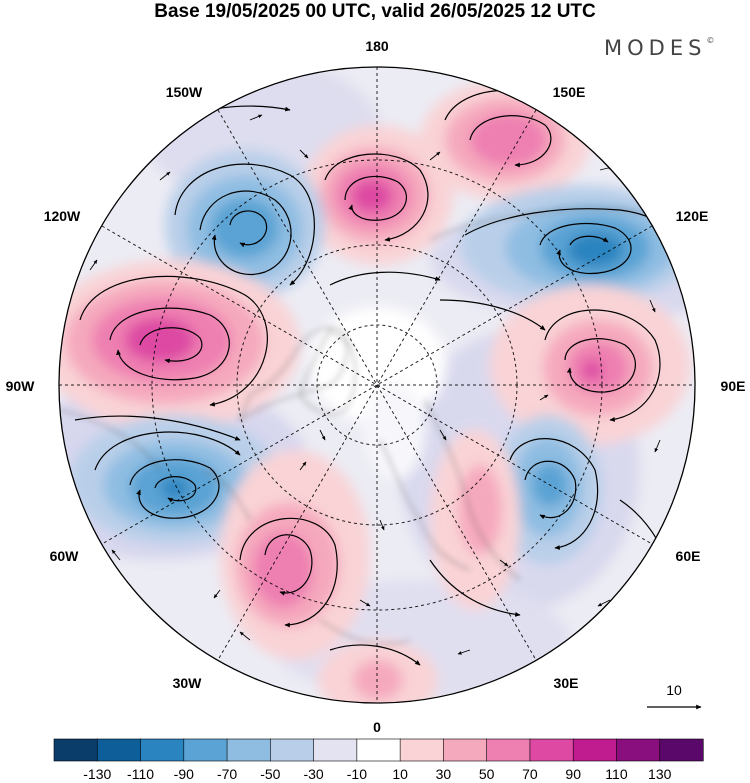 Image resolution: width=750 pixels, height=783 pixels. Describe the element at coordinates (659, 48) in the screenshot. I see `brand-logo: MODES©` at that location.